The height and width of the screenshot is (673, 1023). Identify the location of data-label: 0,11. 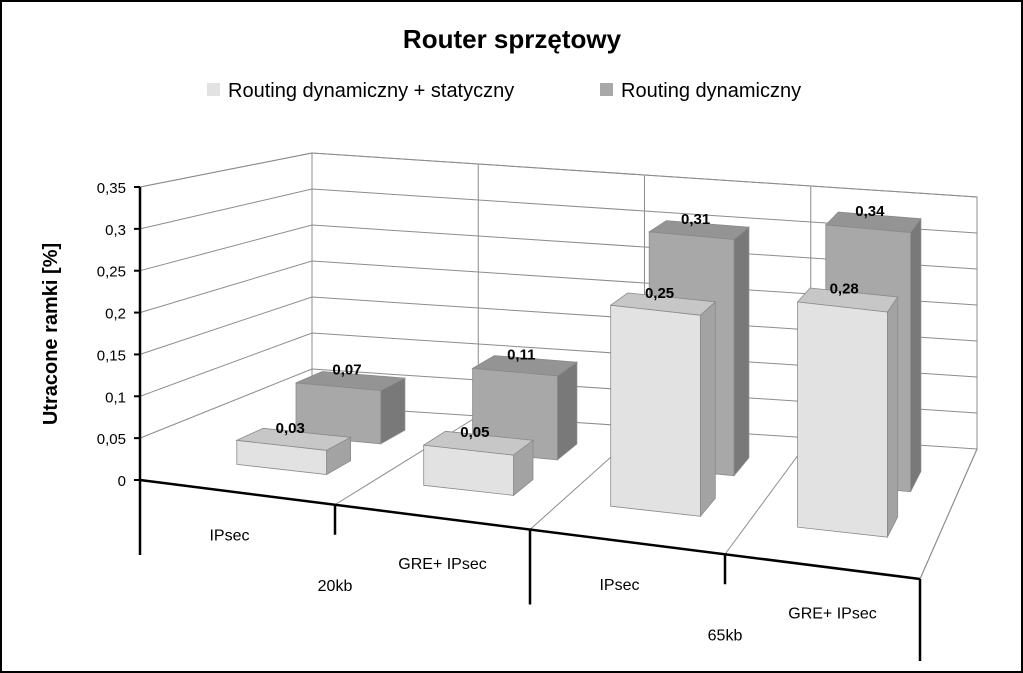
(521, 354).